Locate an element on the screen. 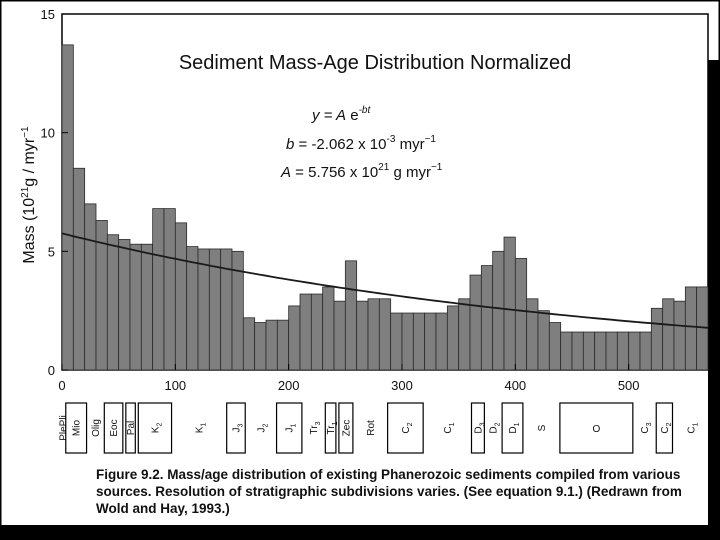 The image size is (720, 540). strat-unit: Zec is located at coordinates (346, 428).